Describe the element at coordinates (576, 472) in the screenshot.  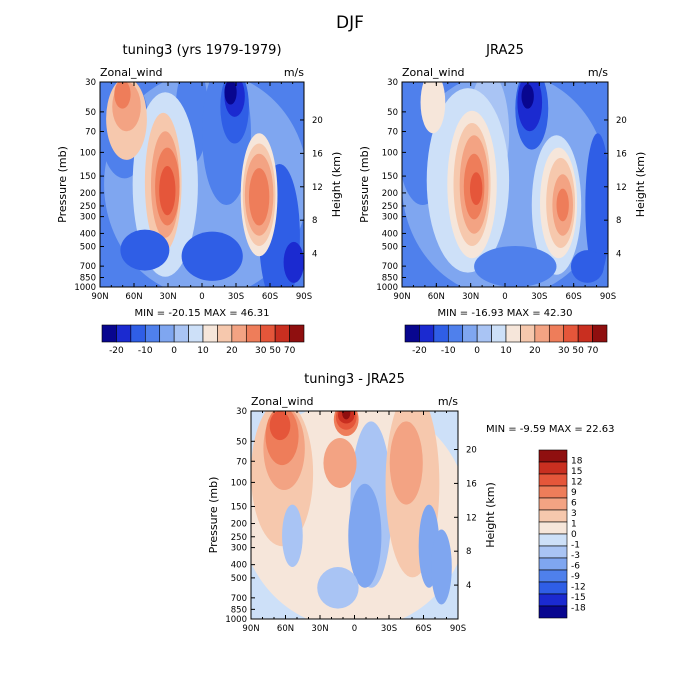
I see `colorbar-label: 15` at that location.